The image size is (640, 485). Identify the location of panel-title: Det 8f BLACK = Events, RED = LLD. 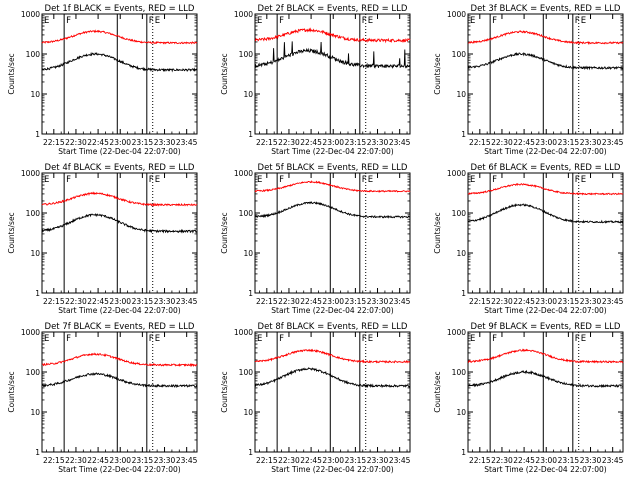
(333, 327).